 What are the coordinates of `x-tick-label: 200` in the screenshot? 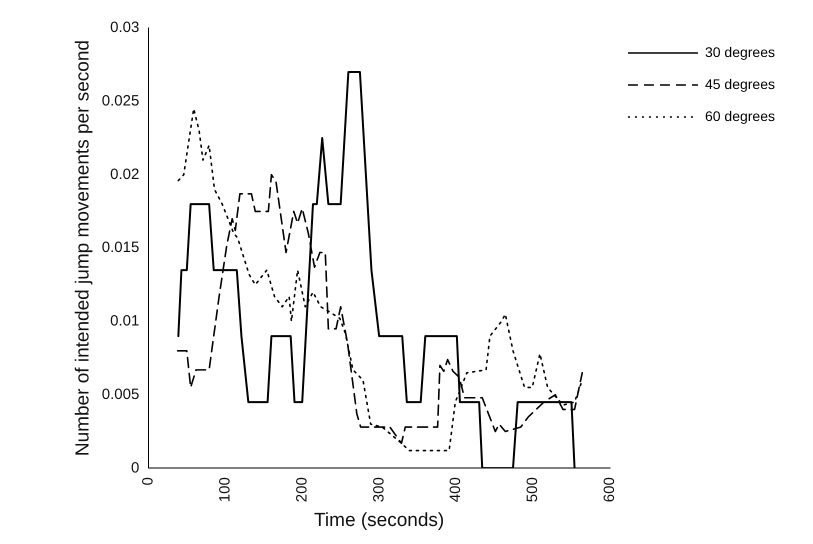 It's located at (301, 489).